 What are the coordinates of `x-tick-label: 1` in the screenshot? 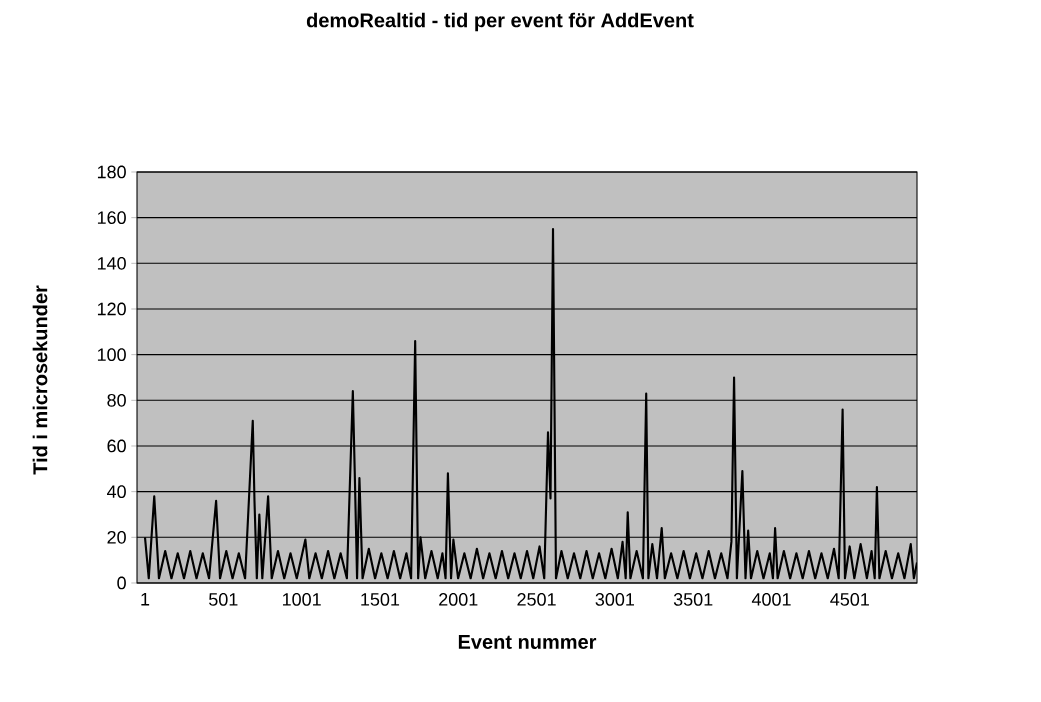 It's located at (145, 599).